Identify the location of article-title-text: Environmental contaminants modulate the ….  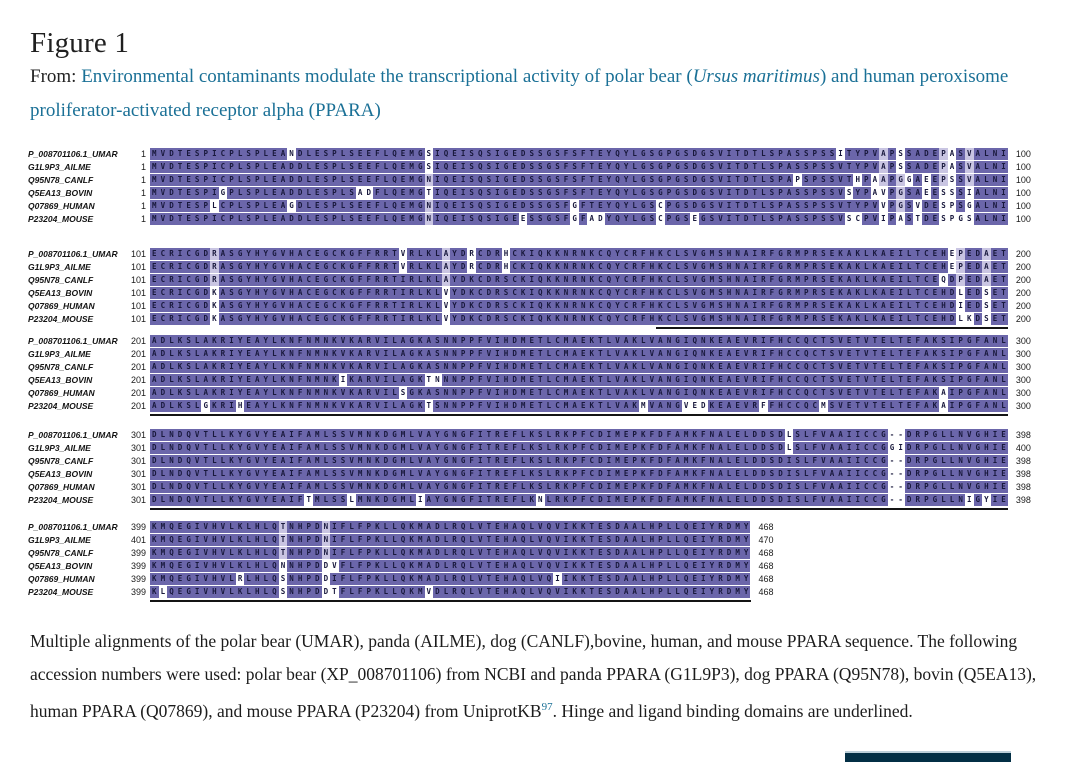
(387, 76).